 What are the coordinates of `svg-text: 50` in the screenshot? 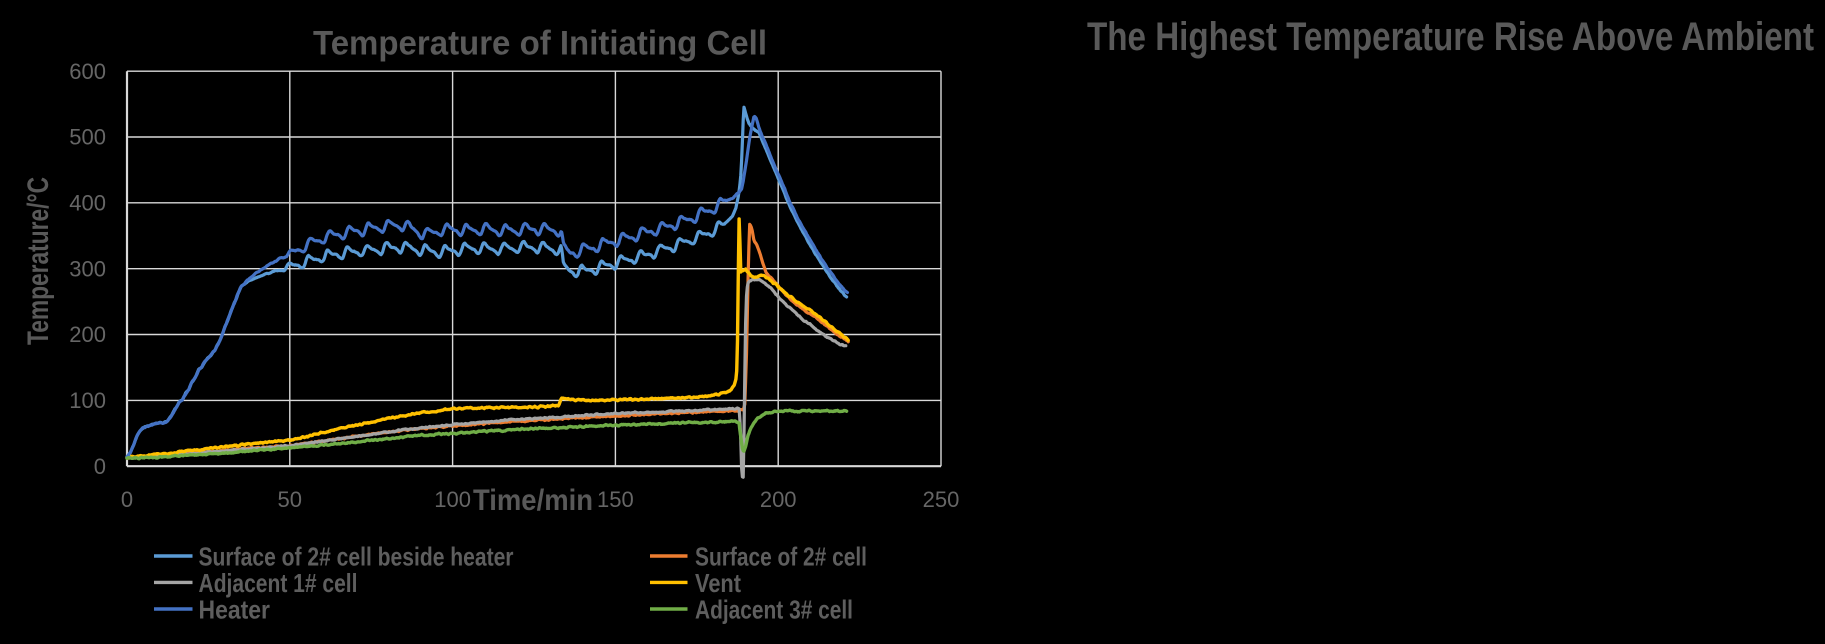 It's located at (290, 499).